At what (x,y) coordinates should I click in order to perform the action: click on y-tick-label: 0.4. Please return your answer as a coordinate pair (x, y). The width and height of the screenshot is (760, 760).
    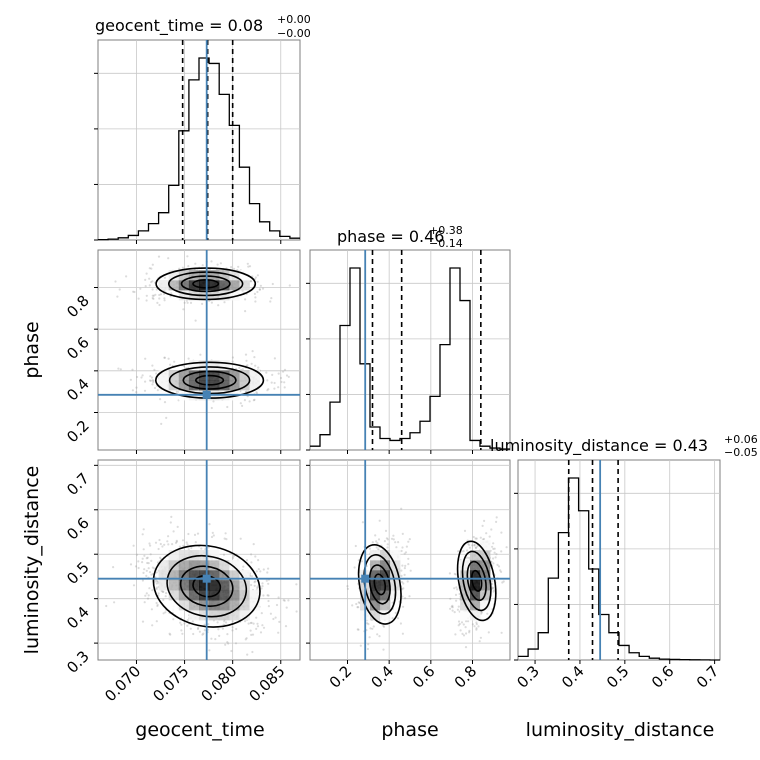
    Looking at the image, I should click on (78, 618).